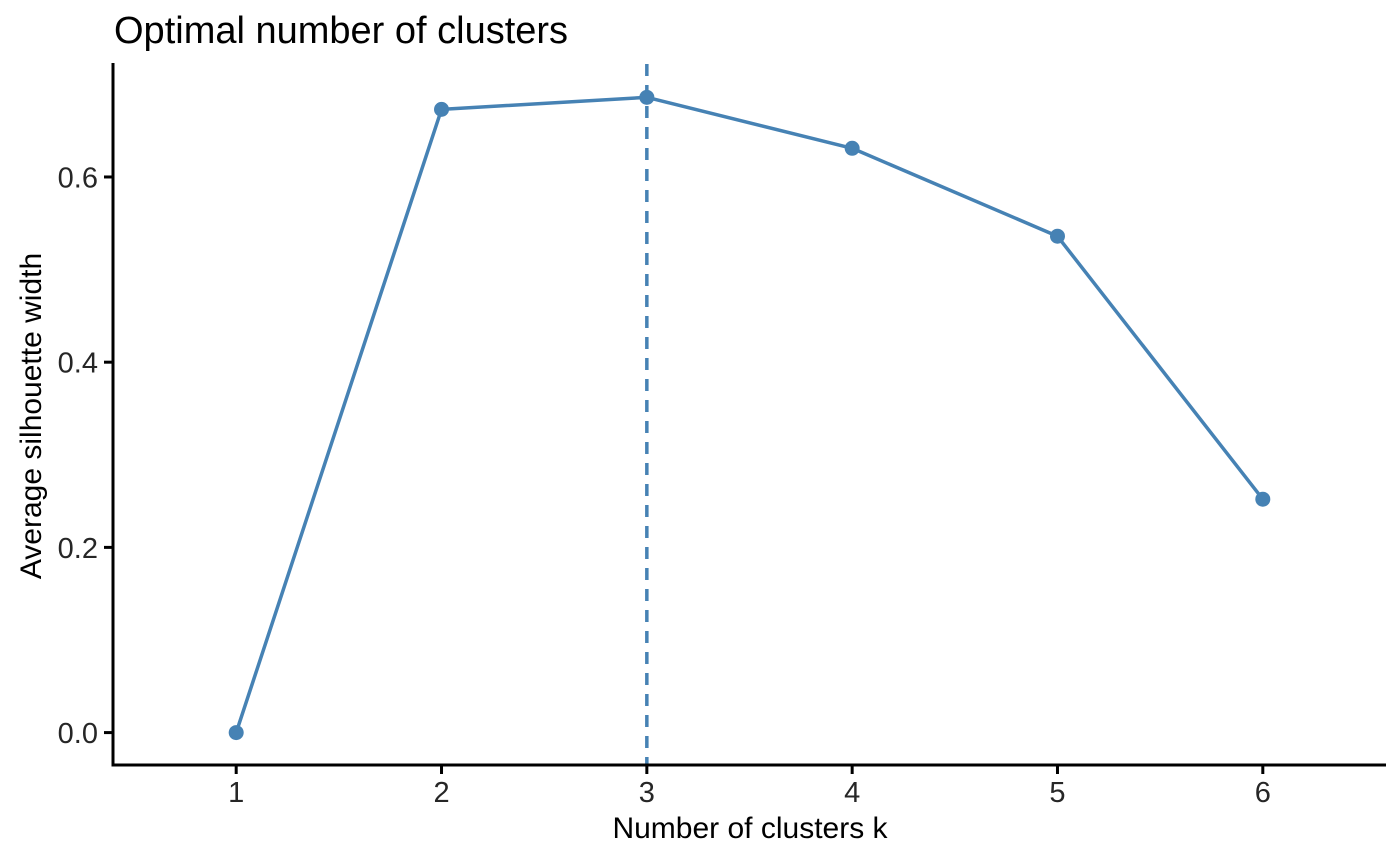 The image size is (1400, 866). I want to click on x-tick-label: 6, so click(1263, 793).